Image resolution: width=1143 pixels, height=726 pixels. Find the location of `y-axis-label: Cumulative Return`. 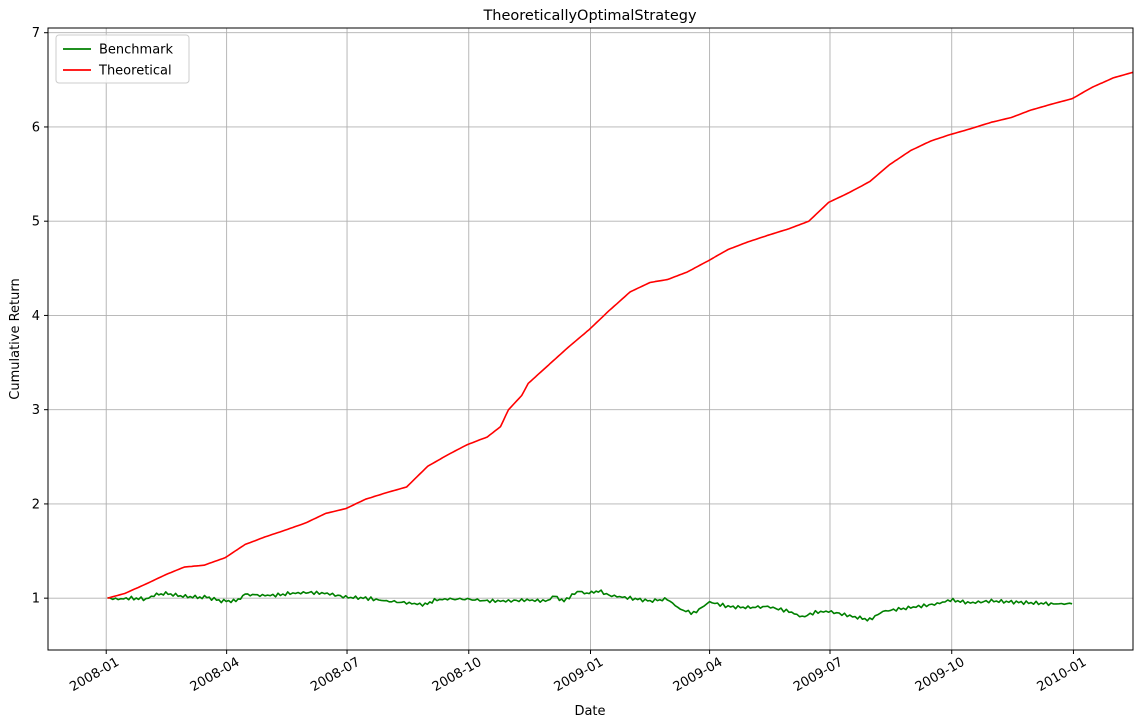

y-axis-label: Cumulative Return is located at coordinates (15, 338).